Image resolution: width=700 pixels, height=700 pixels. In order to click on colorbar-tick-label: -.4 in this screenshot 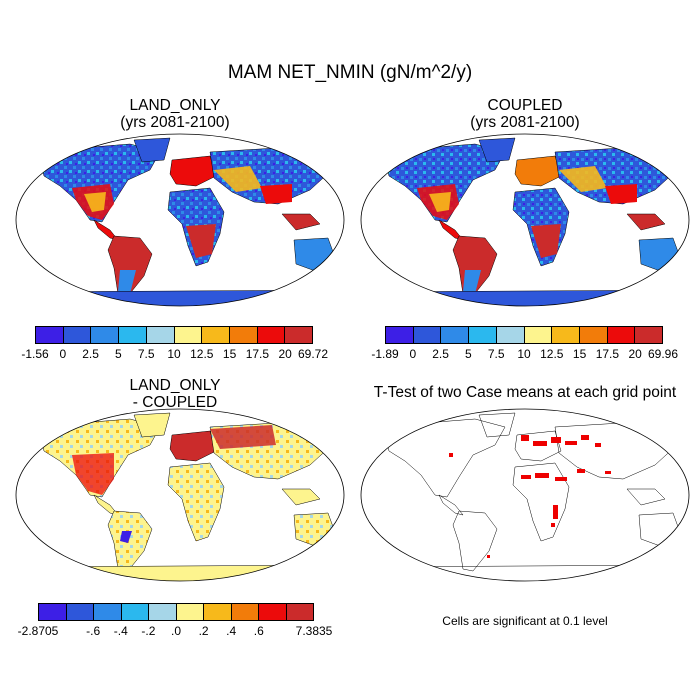, I will do `click(120, 631)`.